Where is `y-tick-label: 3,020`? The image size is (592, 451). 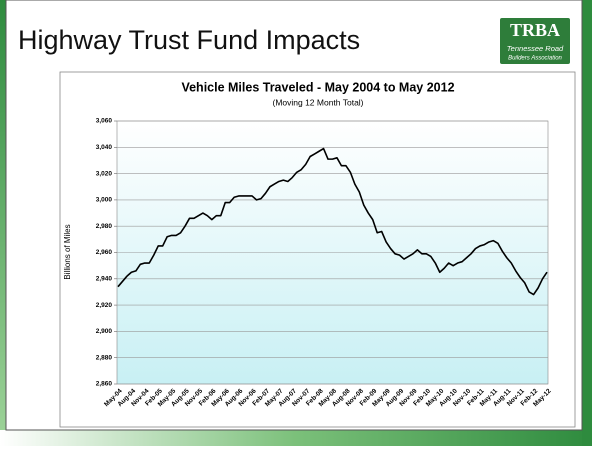
y-tick-label: 3,020 is located at coordinates (104, 173).